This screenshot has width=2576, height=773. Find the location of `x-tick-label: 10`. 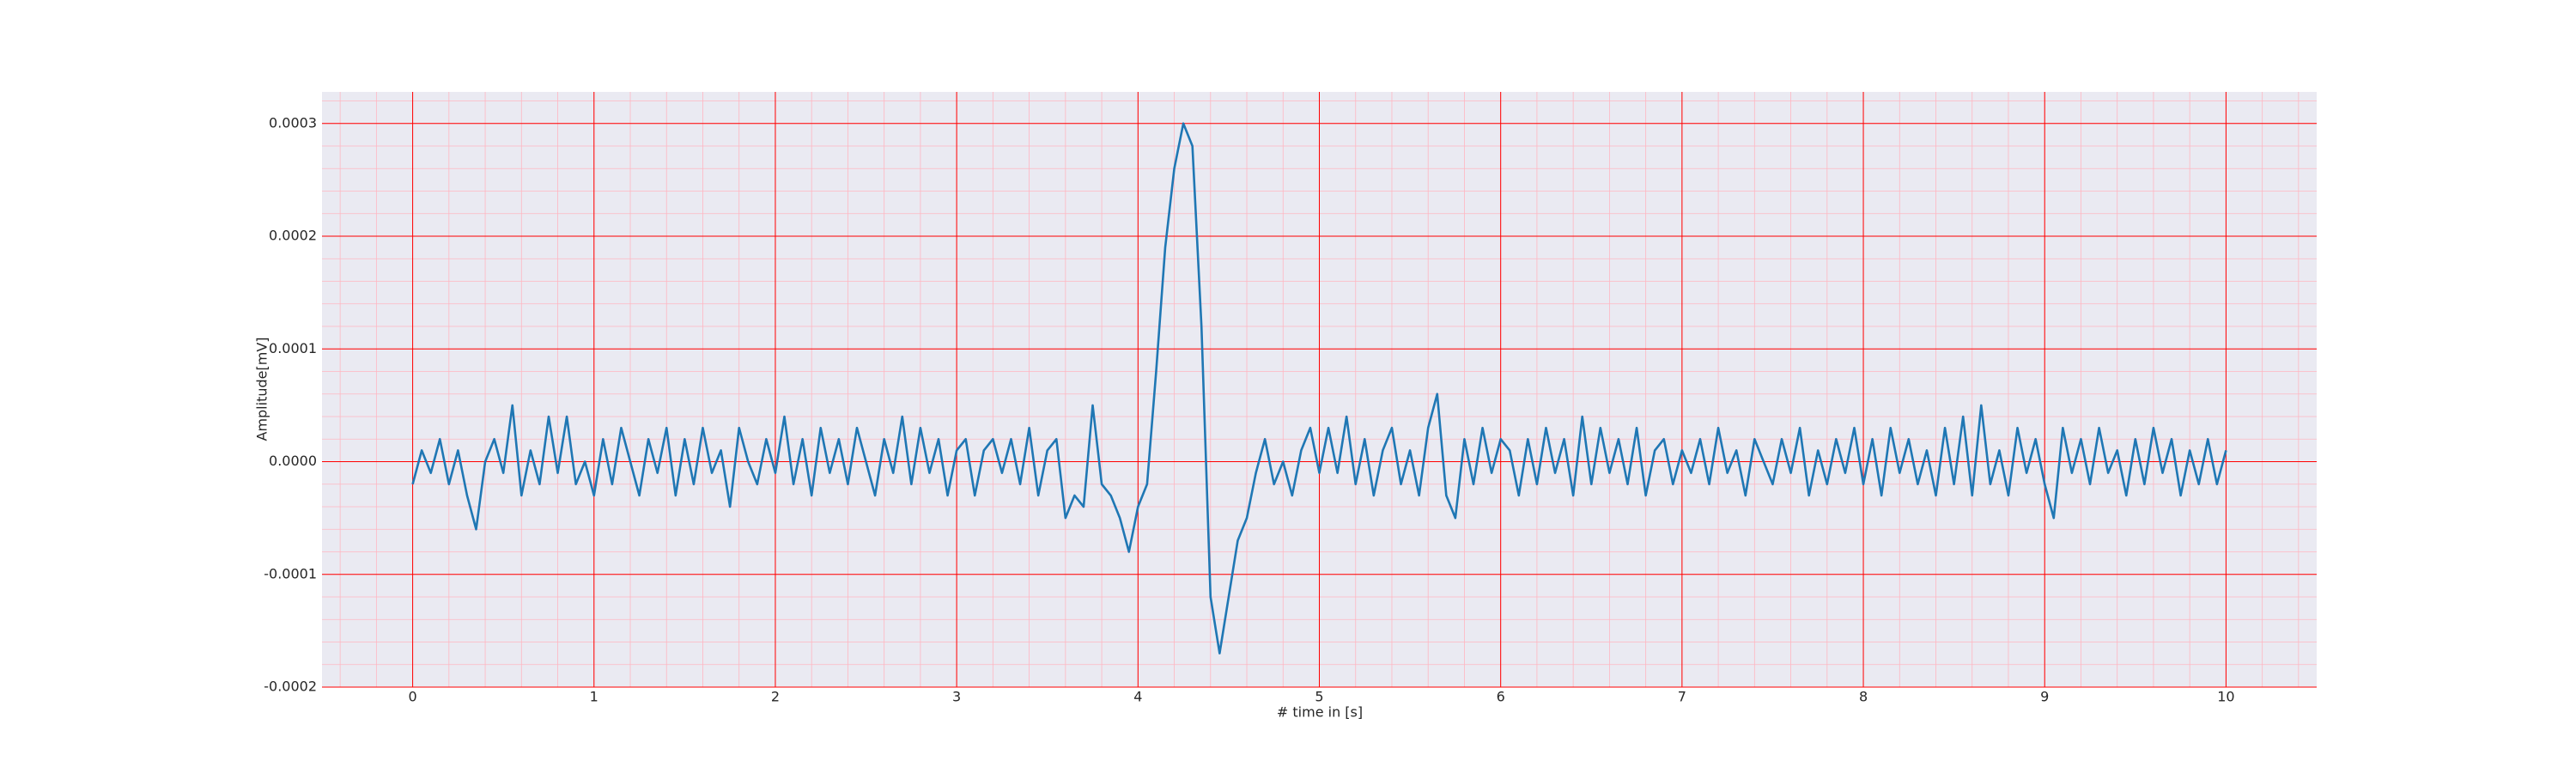

x-tick-label: 10 is located at coordinates (2225, 697).